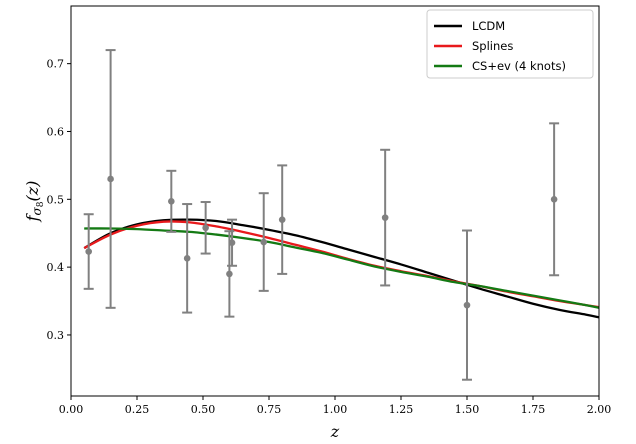  Describe the element at coordinates (56, 64) in the screenshot. I see `y-tick-label-4: 0.7` at that location.